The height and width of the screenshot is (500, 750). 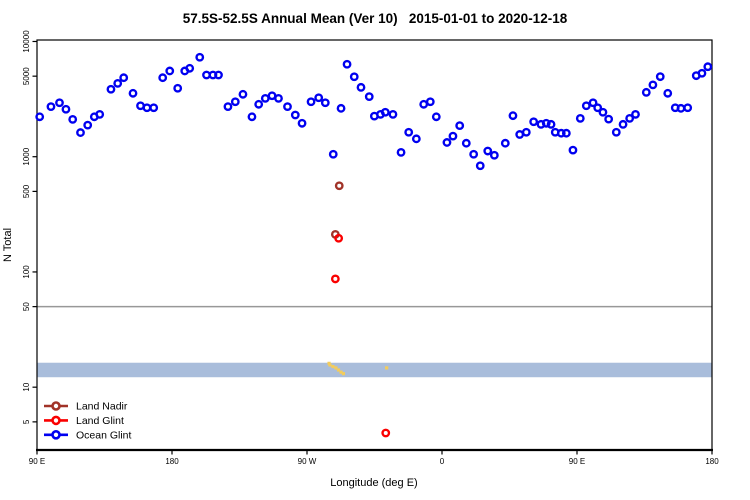 I want to click on y-tick-label: 10000, so click(x=26, y=41).